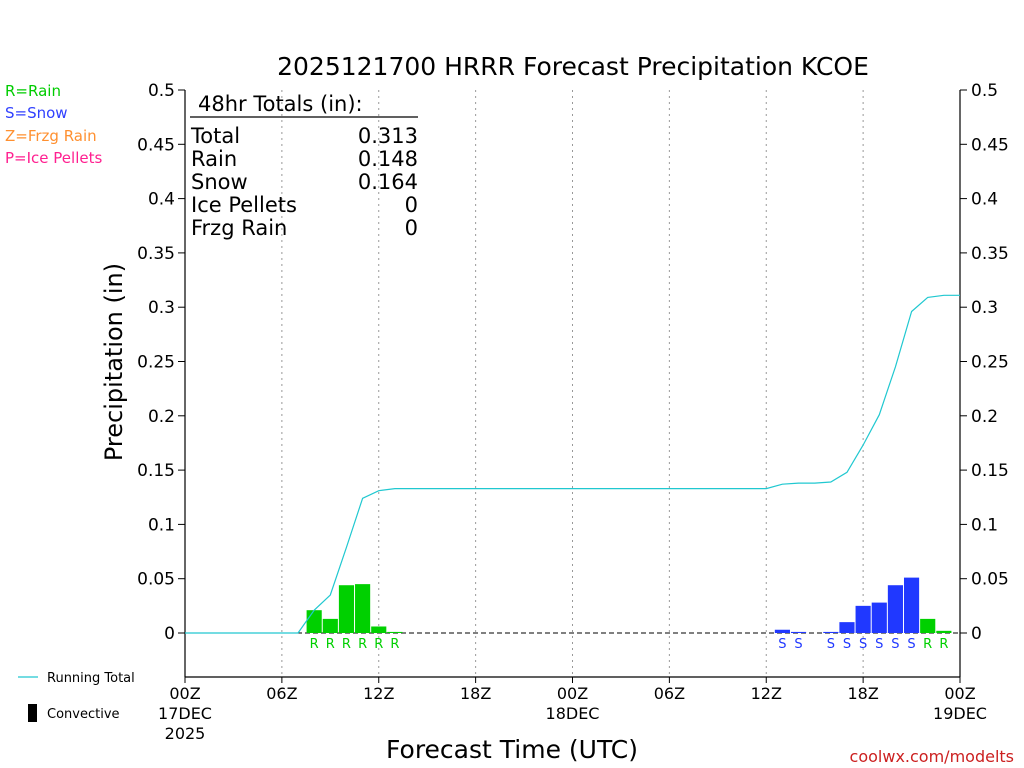 Image resolution: width=1024 pixels, height=768 pixels. I want to click on y-tick-label-right: 0.35, so click(990, 254).